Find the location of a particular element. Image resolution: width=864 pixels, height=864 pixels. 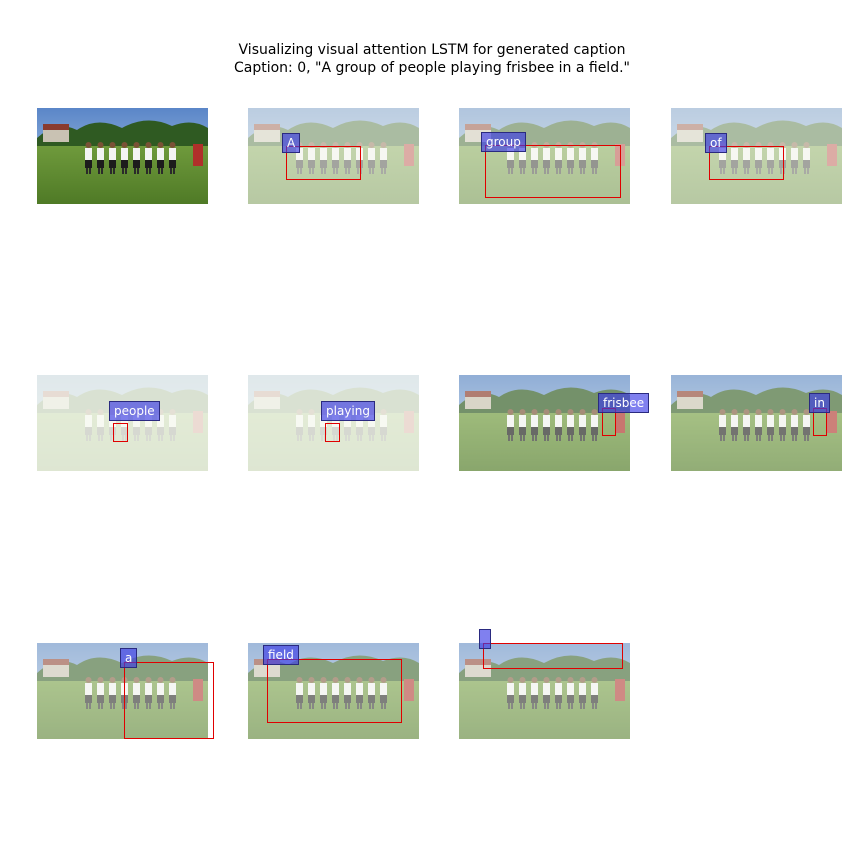

word-label: playing is located at coordinates (348, 411).